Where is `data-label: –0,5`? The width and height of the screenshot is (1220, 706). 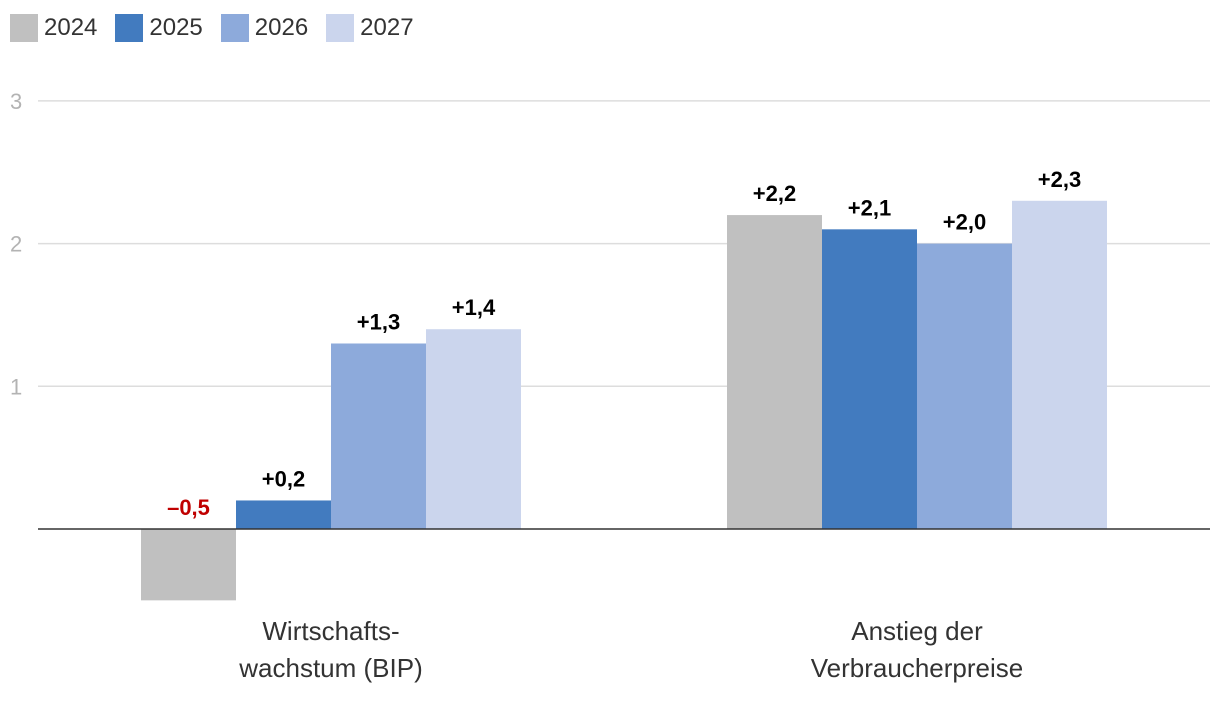
data-label: –0,5 is located at coordinates (188, 507).